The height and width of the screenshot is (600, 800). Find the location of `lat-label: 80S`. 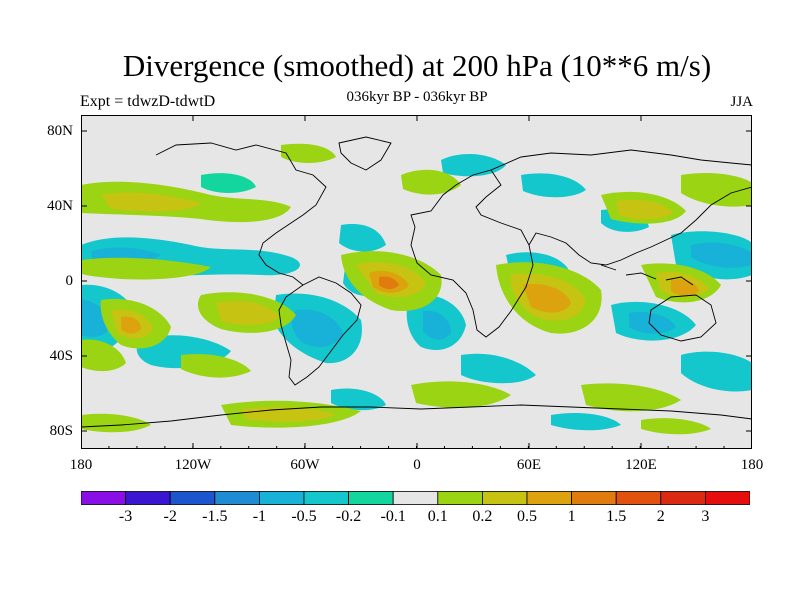

lat-label: 80S is located at coordinates (61, 431).